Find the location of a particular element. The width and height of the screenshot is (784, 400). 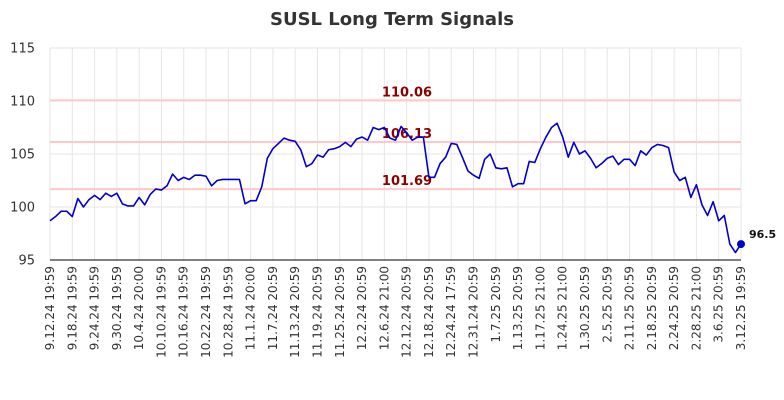

x-tick-label: 2.5.25 20:59 is located at coordinates (607, 304).